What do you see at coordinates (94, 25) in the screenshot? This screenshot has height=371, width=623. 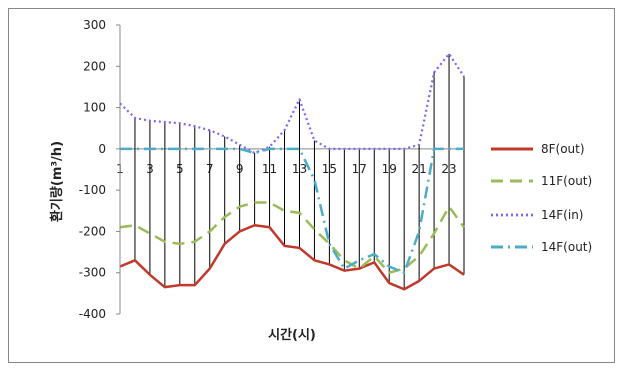 I see `y-tick-label: 300` at bounding box center [94, 25].